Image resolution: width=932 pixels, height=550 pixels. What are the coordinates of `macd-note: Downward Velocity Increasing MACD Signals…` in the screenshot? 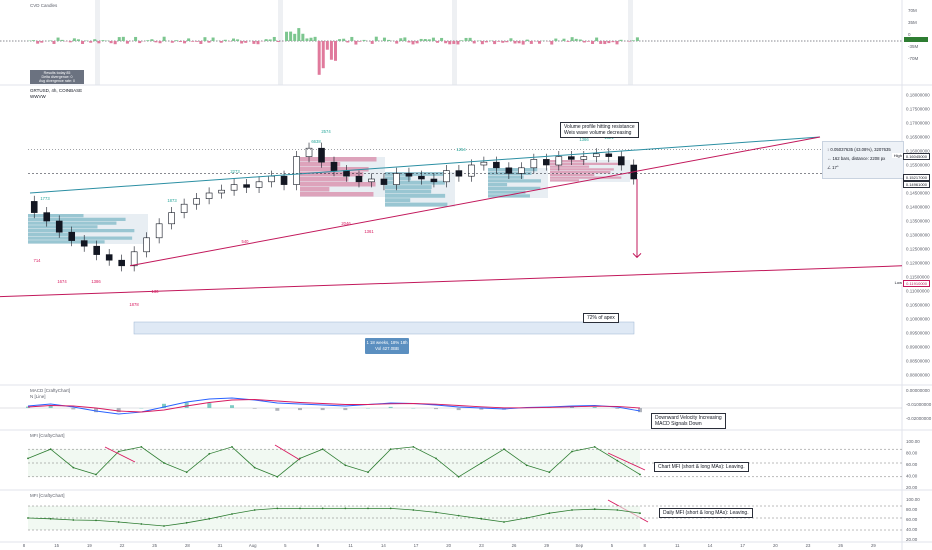 It's located at (688, 421).